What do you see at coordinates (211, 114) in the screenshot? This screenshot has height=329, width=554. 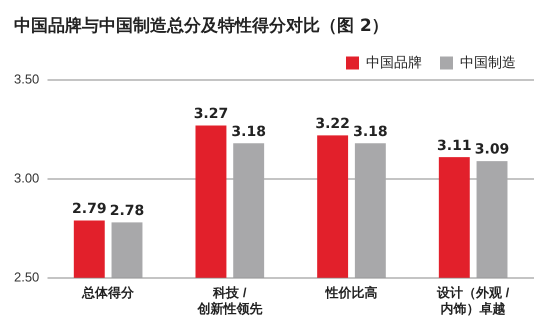 I see `data-label: 3.27` at bounding box center [211, 114].